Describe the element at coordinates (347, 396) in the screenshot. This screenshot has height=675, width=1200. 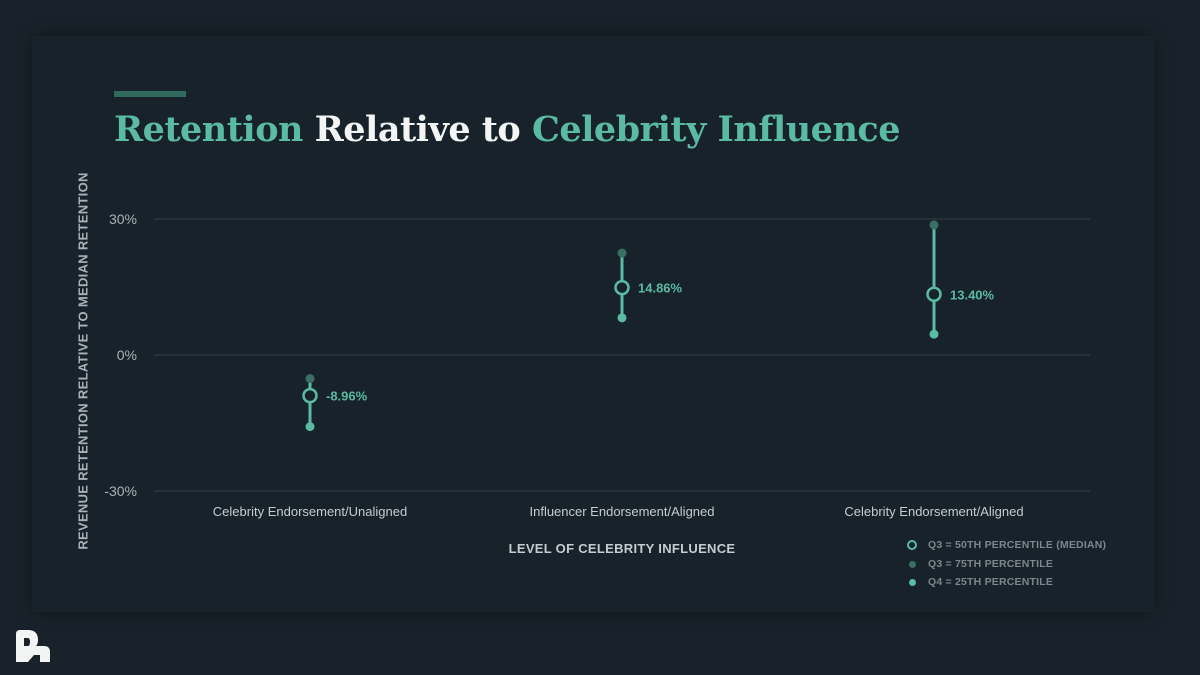
I see `data-label: -8.96%` at that location.